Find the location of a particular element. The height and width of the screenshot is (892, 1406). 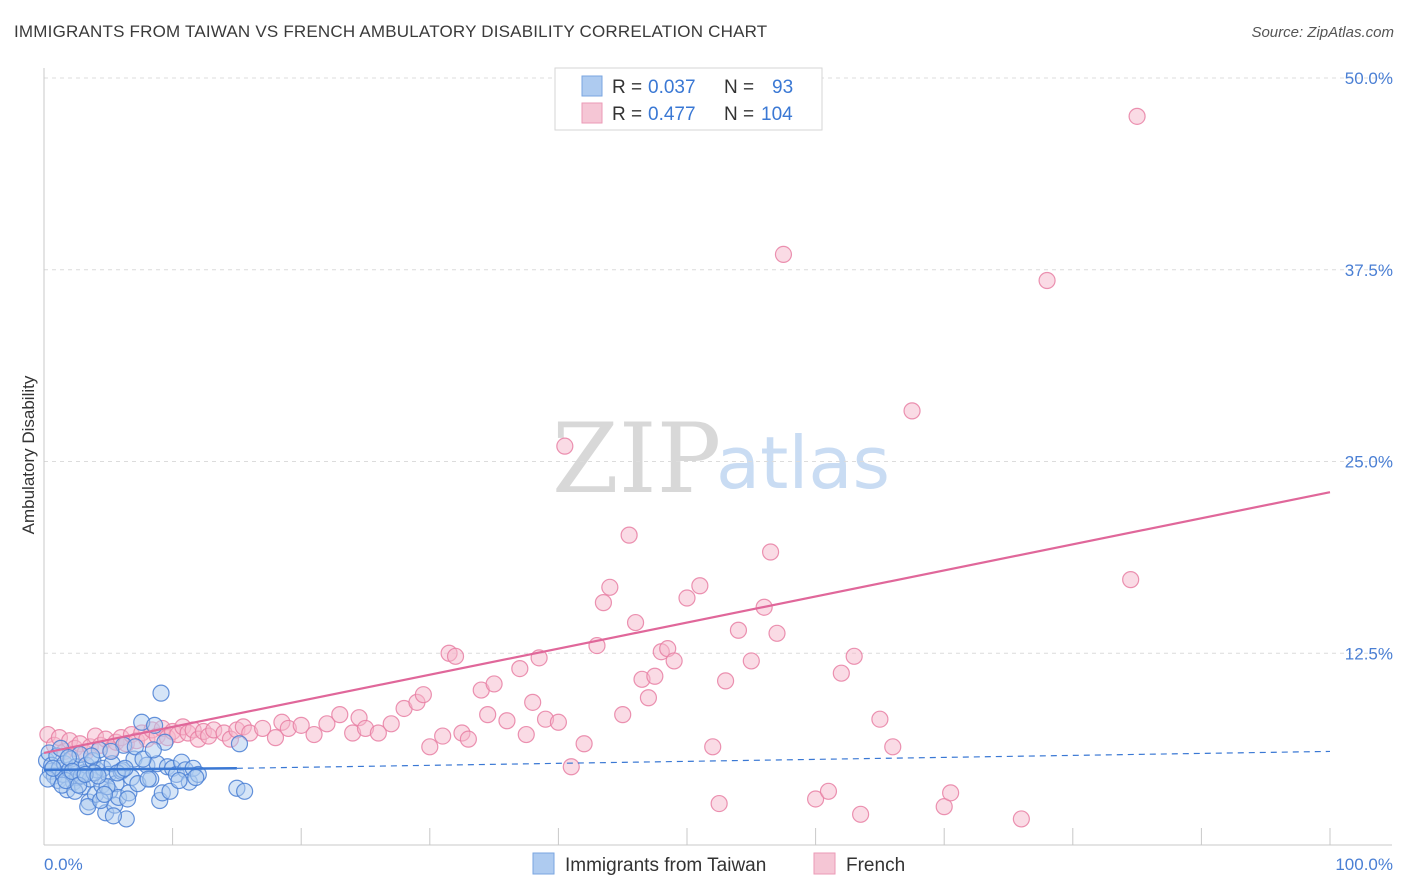

legend-r-value-taiwan: 0.037 is located at coordinates (672, 87).